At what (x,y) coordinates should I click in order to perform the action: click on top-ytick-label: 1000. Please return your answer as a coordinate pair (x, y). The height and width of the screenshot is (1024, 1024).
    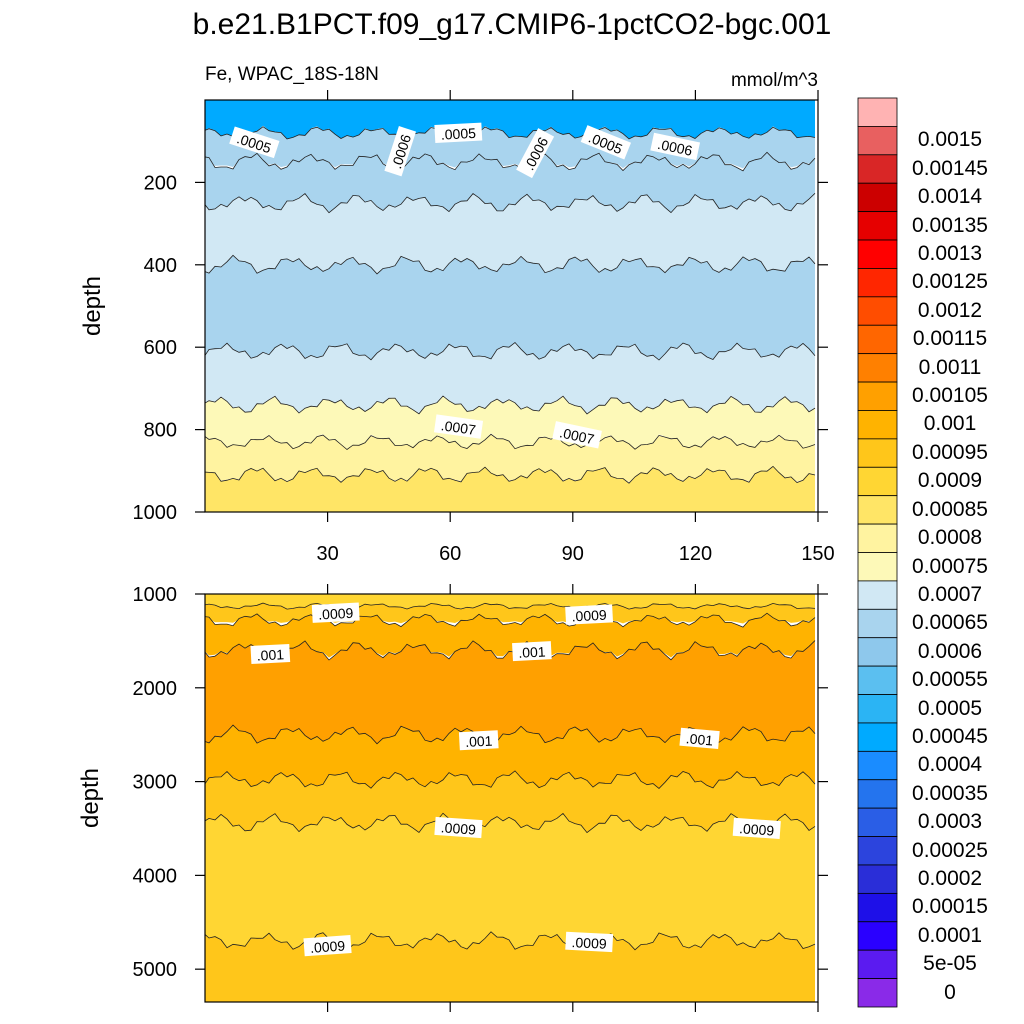
    Looking at the image, I should click on (155, 513).